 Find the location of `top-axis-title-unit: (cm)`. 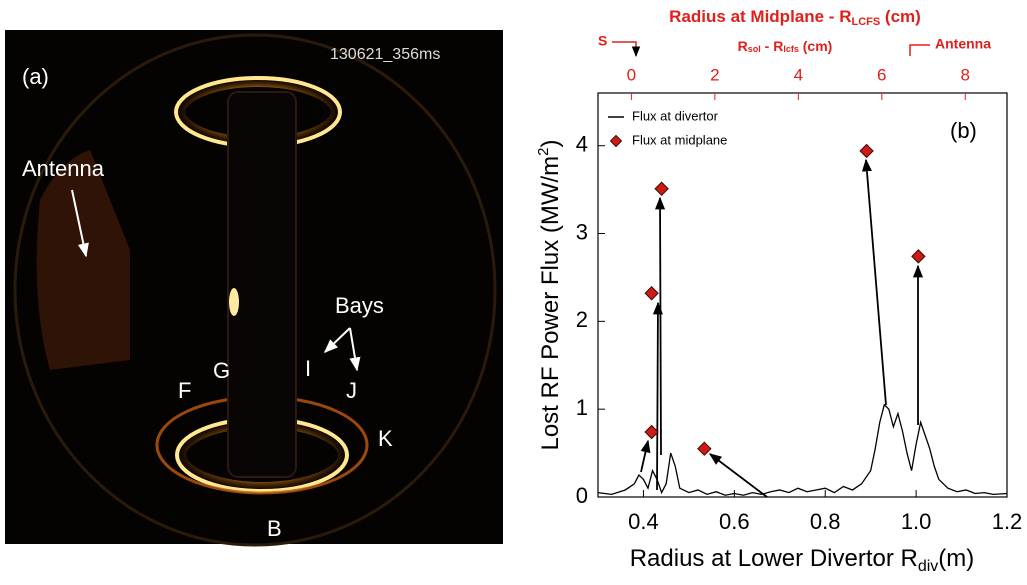

top-axis-title-unit: (cm) is located at coordinates (900, 16).